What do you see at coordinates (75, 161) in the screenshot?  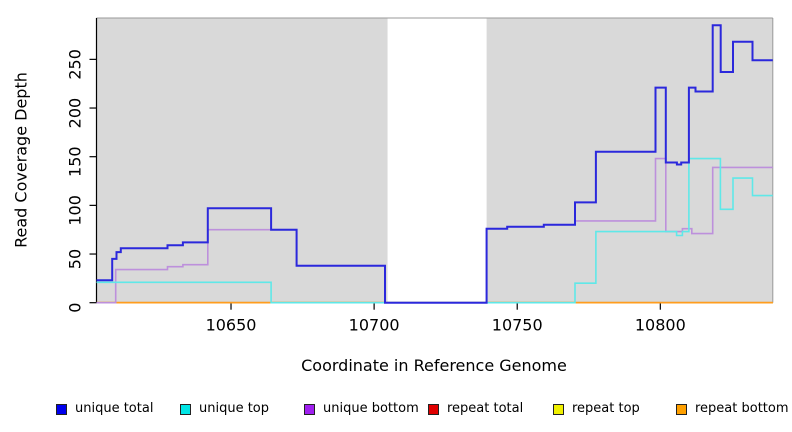 I see `svg-text: 150` at bounding box center [75, 161].